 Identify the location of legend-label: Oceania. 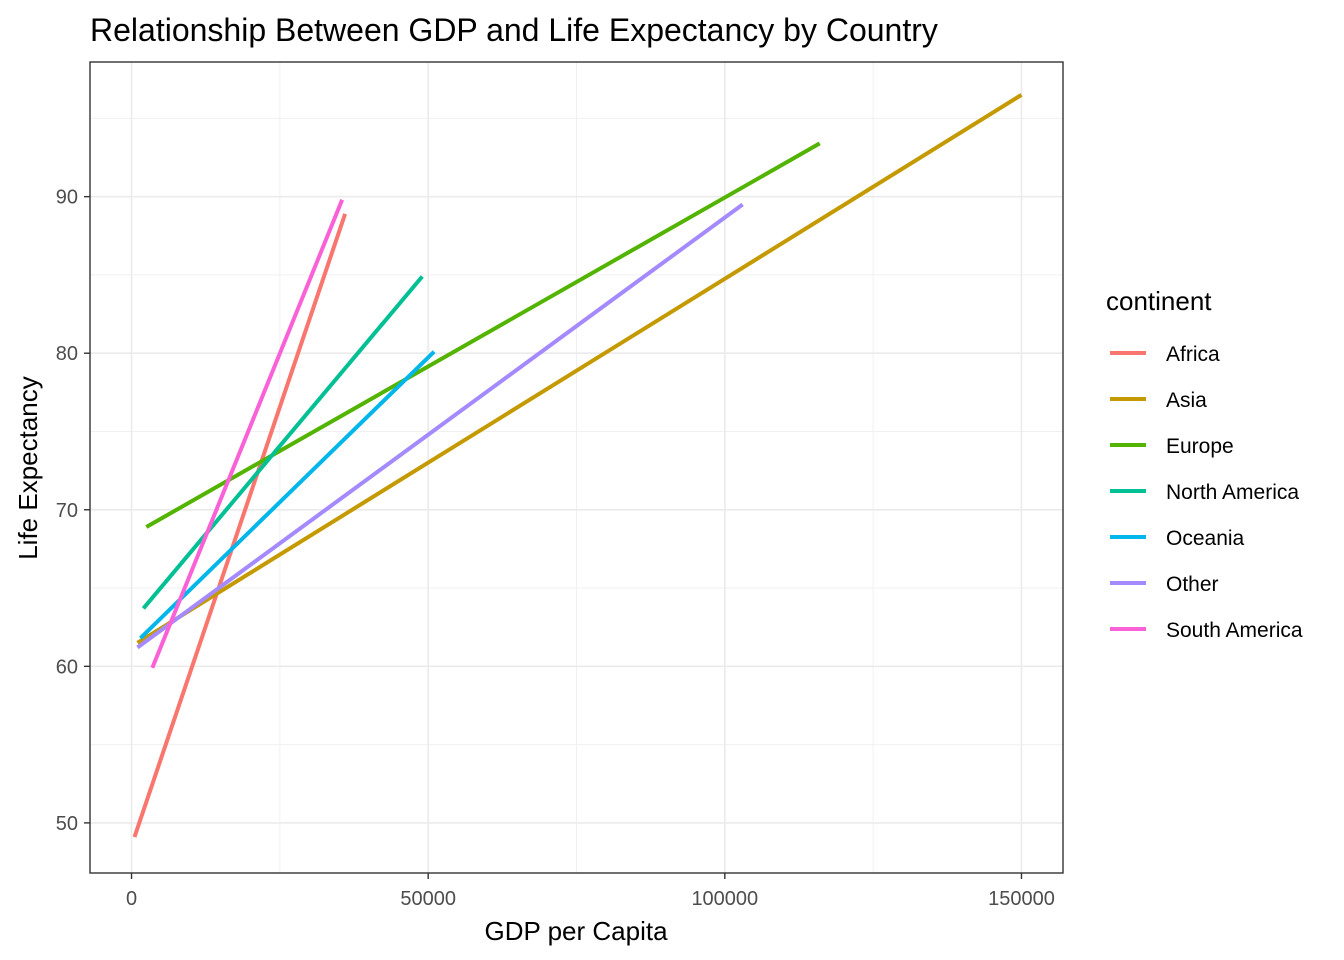
(1205, 538).